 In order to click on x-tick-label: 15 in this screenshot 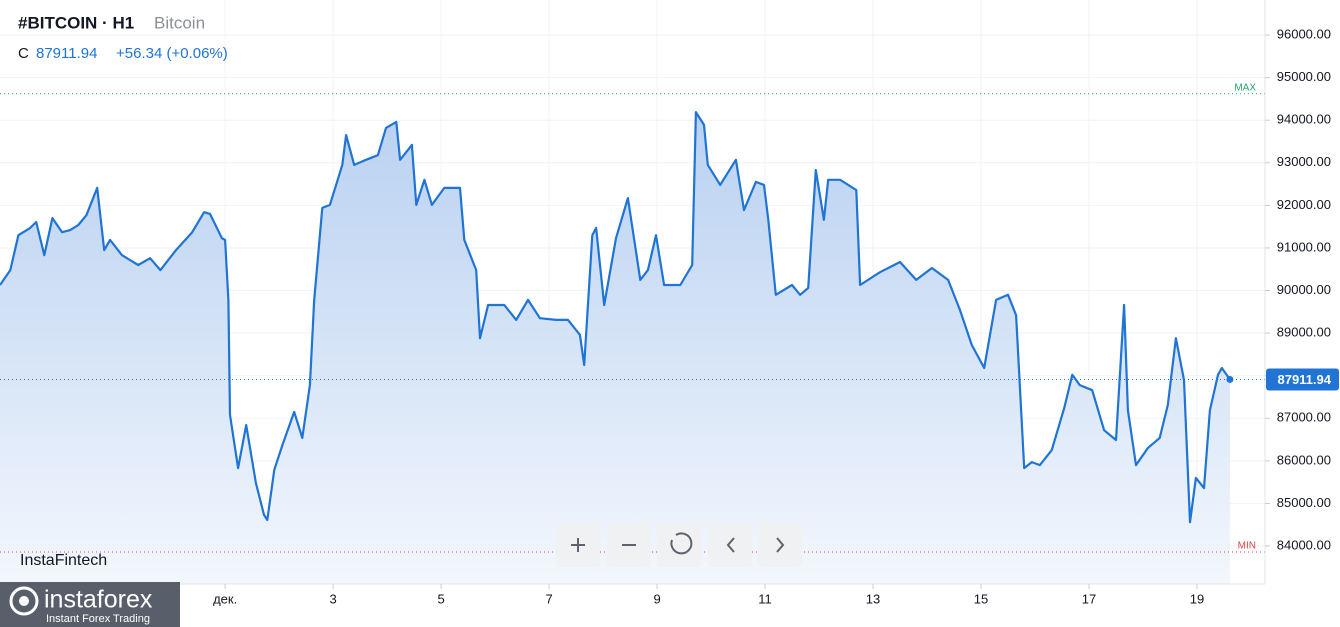, I will do `click(981, 598)`.